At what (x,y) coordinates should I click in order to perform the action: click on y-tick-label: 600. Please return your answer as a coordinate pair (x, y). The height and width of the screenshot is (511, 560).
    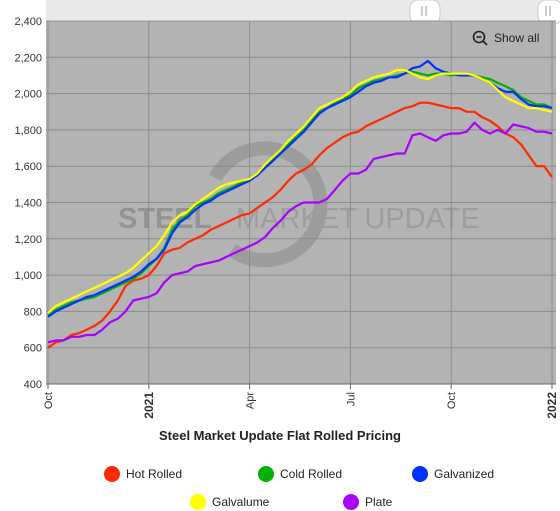
    Looking at the image, I should click on (33, 349).